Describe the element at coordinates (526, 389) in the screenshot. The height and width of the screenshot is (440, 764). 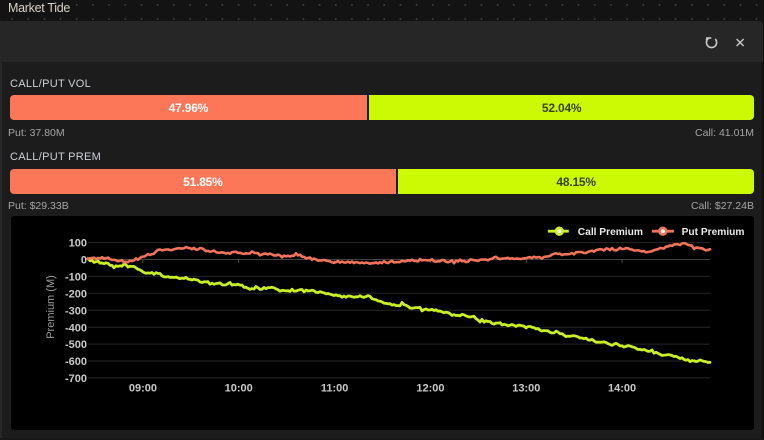
I see `svg-text: 13:00` at that location.